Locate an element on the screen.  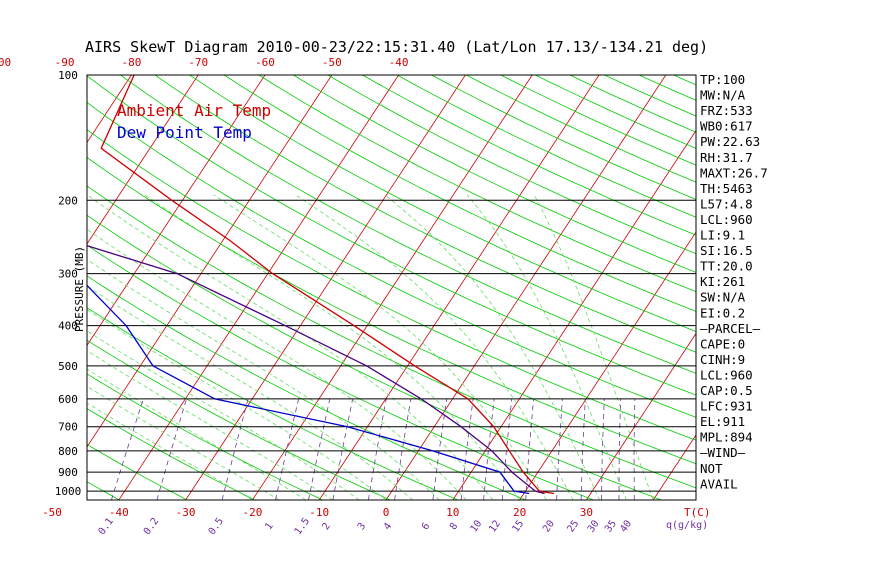
index-entry: KI:261 is located at coordinates (722, 281).